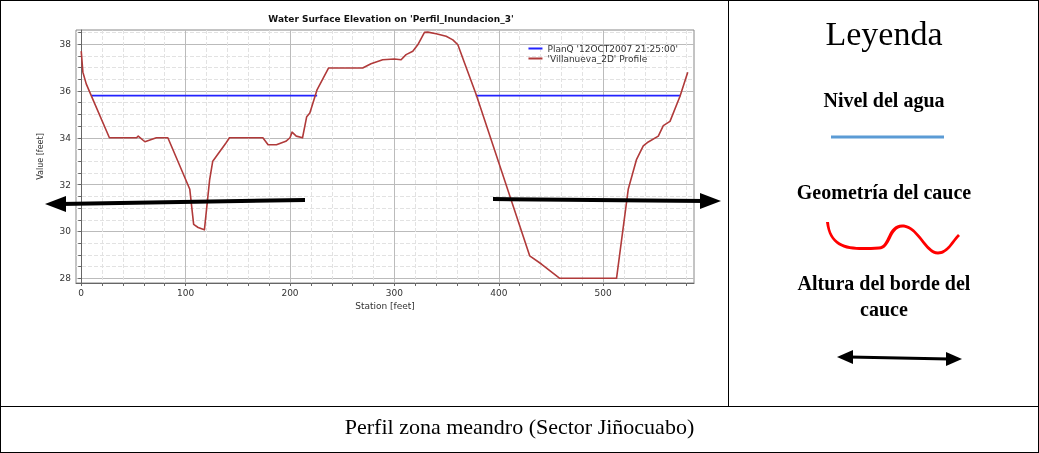 Image resolution: width=1039 pixels, height=453 pixels. What do you see at coordinates (40, 156) in the screenshot?
I see `y-axis-title: Value [feet]` at bounding box center [40, 156].